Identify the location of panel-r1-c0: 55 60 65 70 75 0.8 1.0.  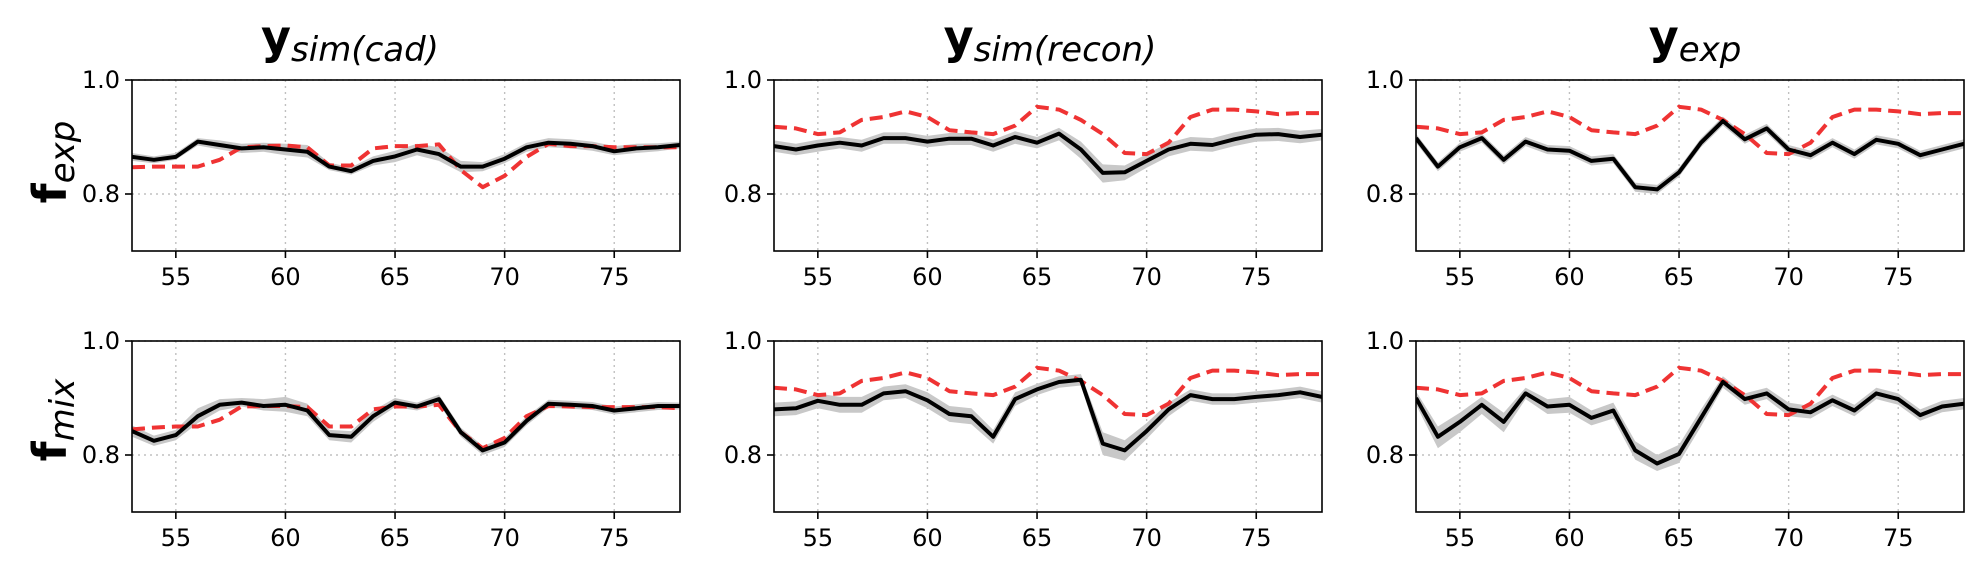
(381, 439).